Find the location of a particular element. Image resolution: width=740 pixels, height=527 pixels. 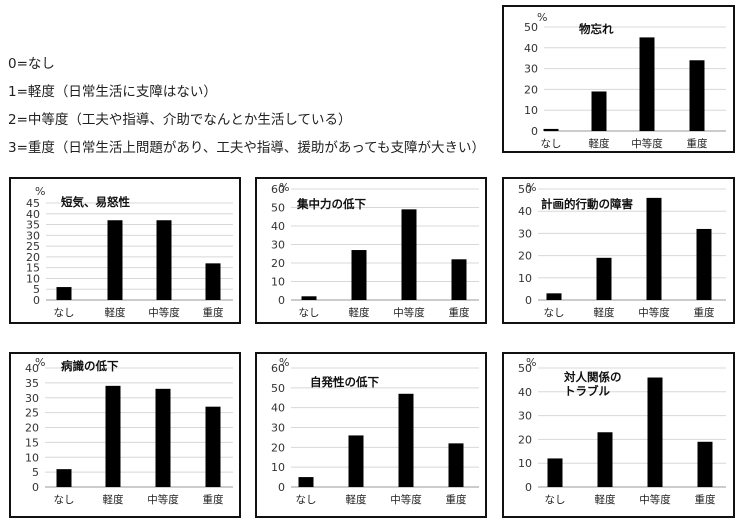

y-tick-label: 5 is located at coordinates (35, 472).